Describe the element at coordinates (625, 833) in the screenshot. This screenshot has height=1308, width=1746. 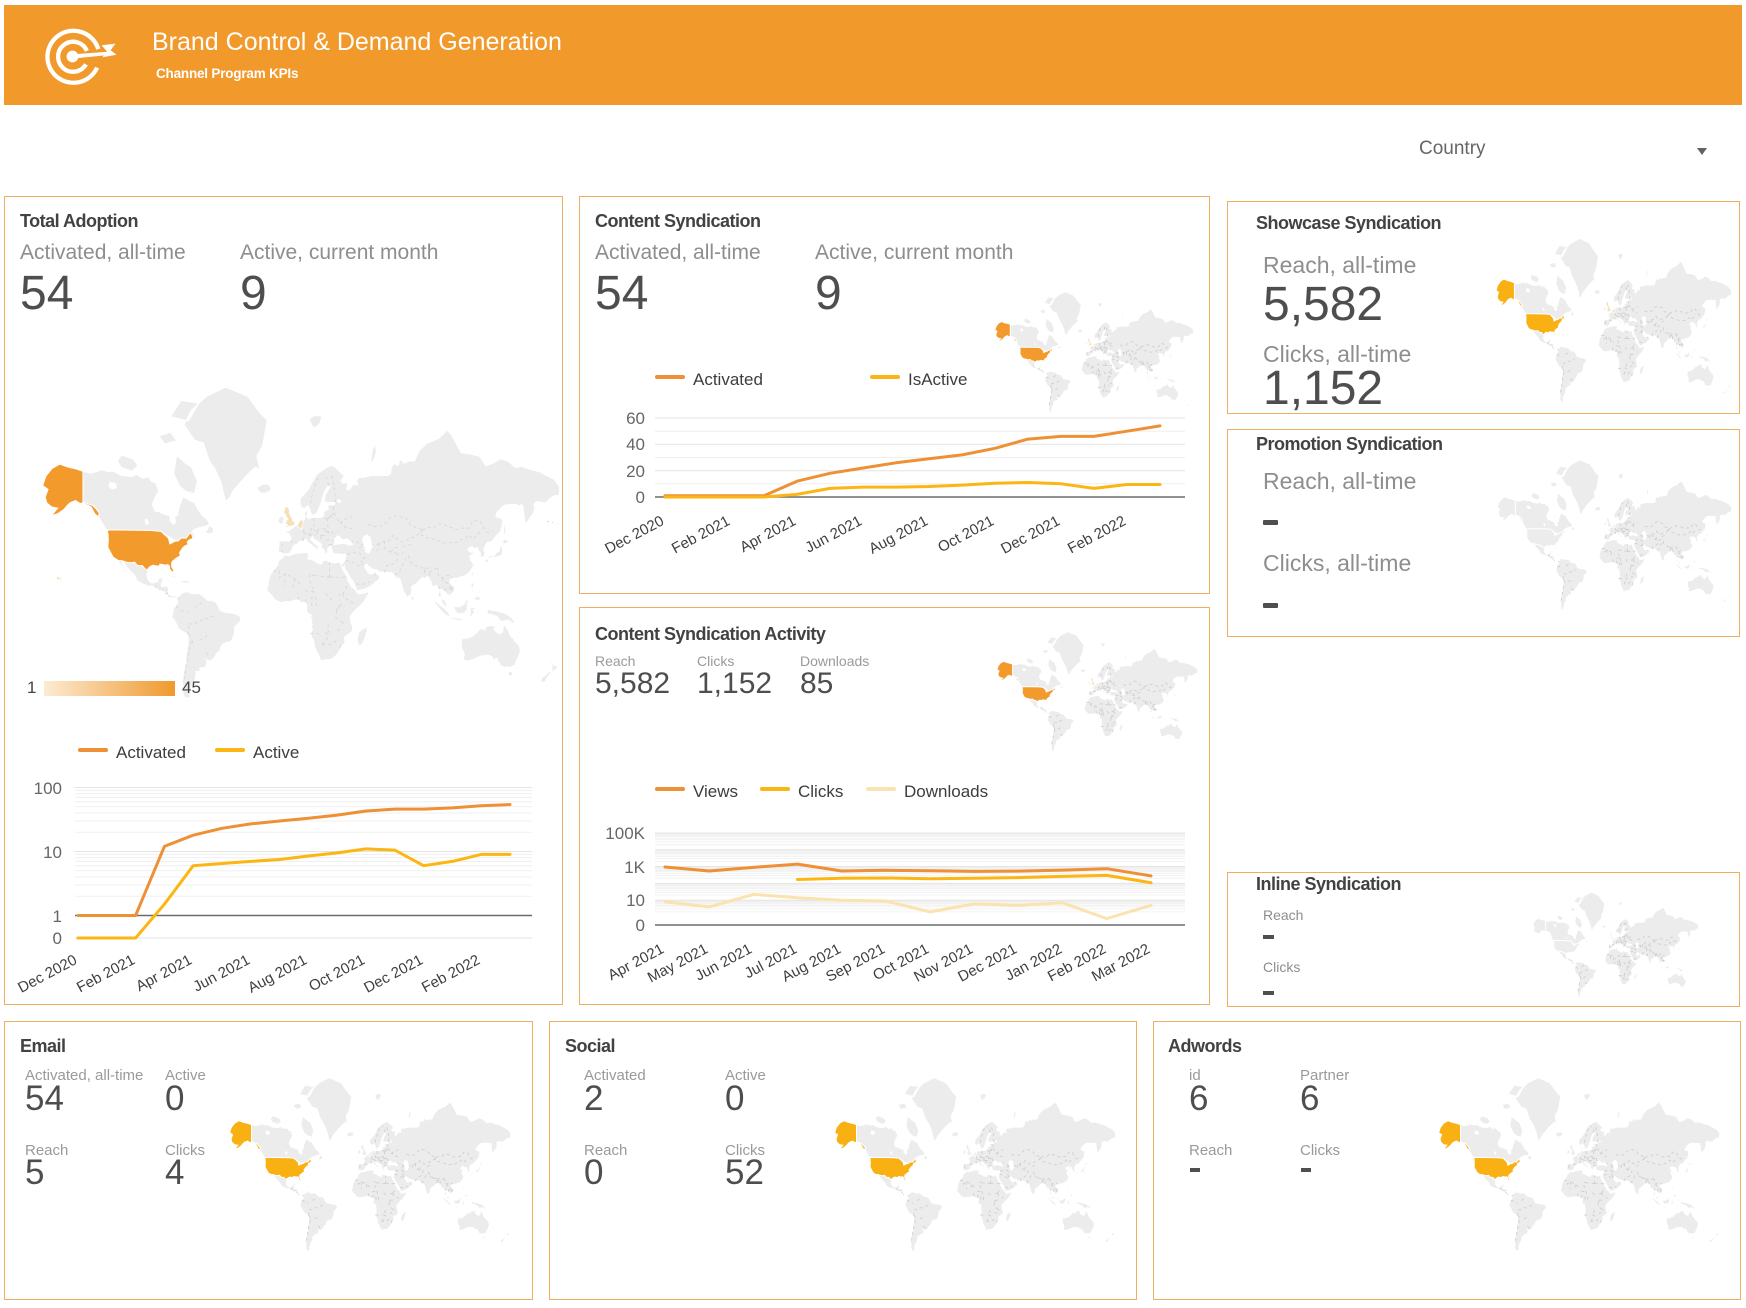
I see `svg-text: 100K` at that location.